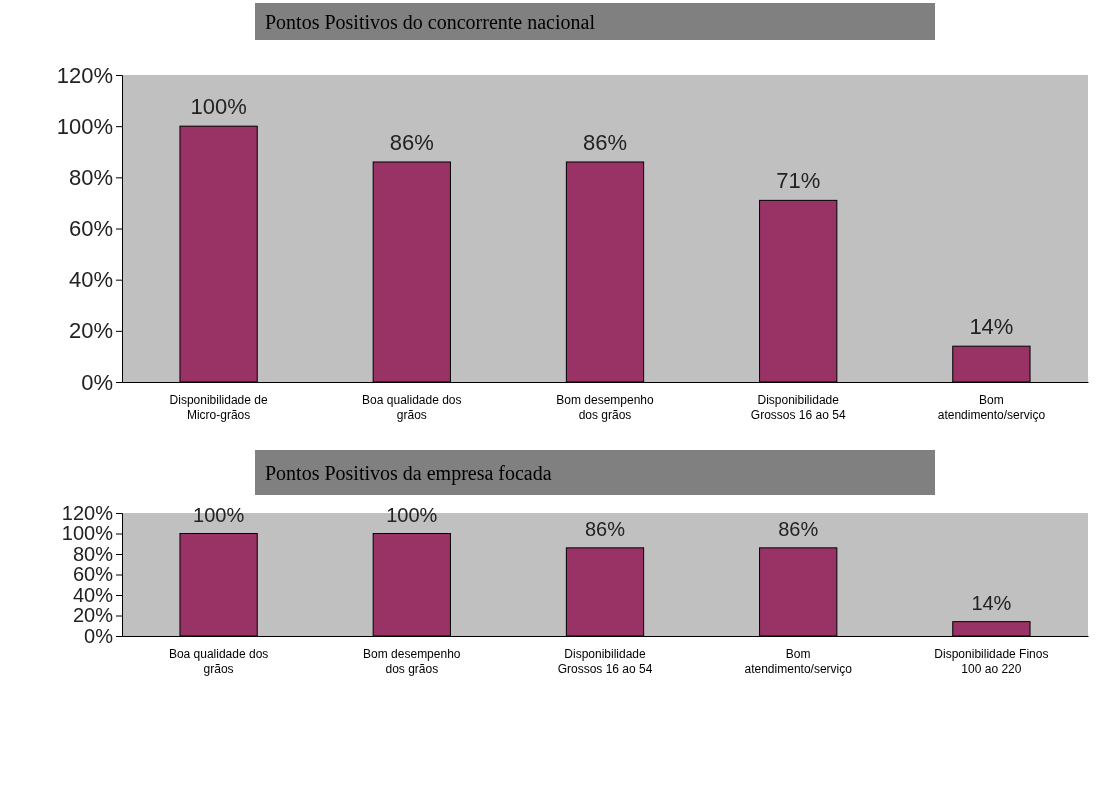 Image resolution: width=1098 pixels, height=809 pixels. Describe the element at coordinates (430, 21) in the screenshot. I see `chart-title: Pontos Positivos do concorrente nacional` at that location.